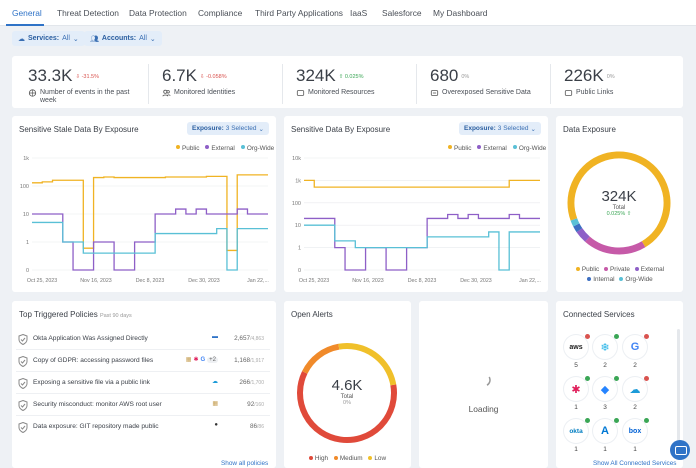 Image resolution: width=696 pixels, height=468 pixels. Describe the element at coordinates (495, 148) in the screenshot. I see `legend-label: External` at that location.